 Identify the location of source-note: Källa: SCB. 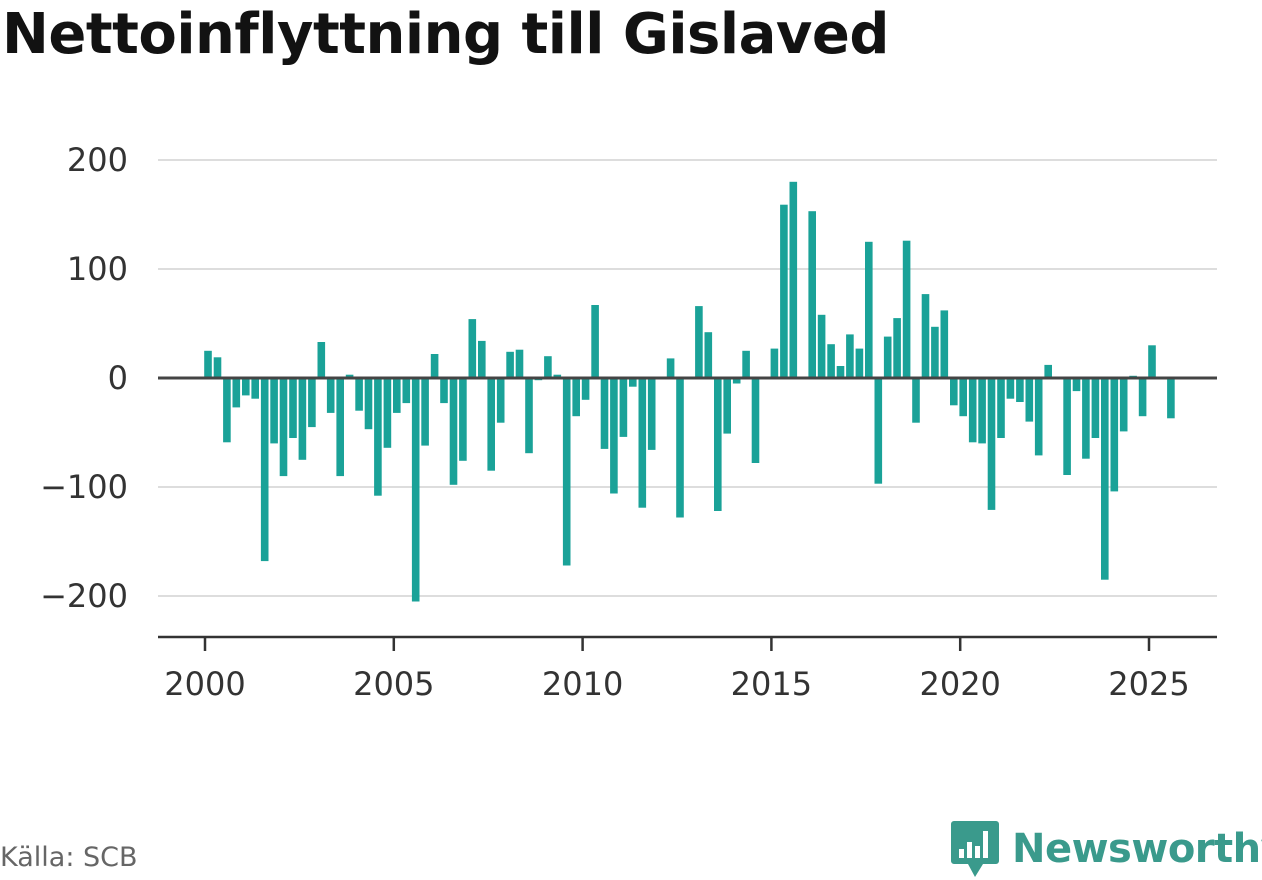
(69, 857).